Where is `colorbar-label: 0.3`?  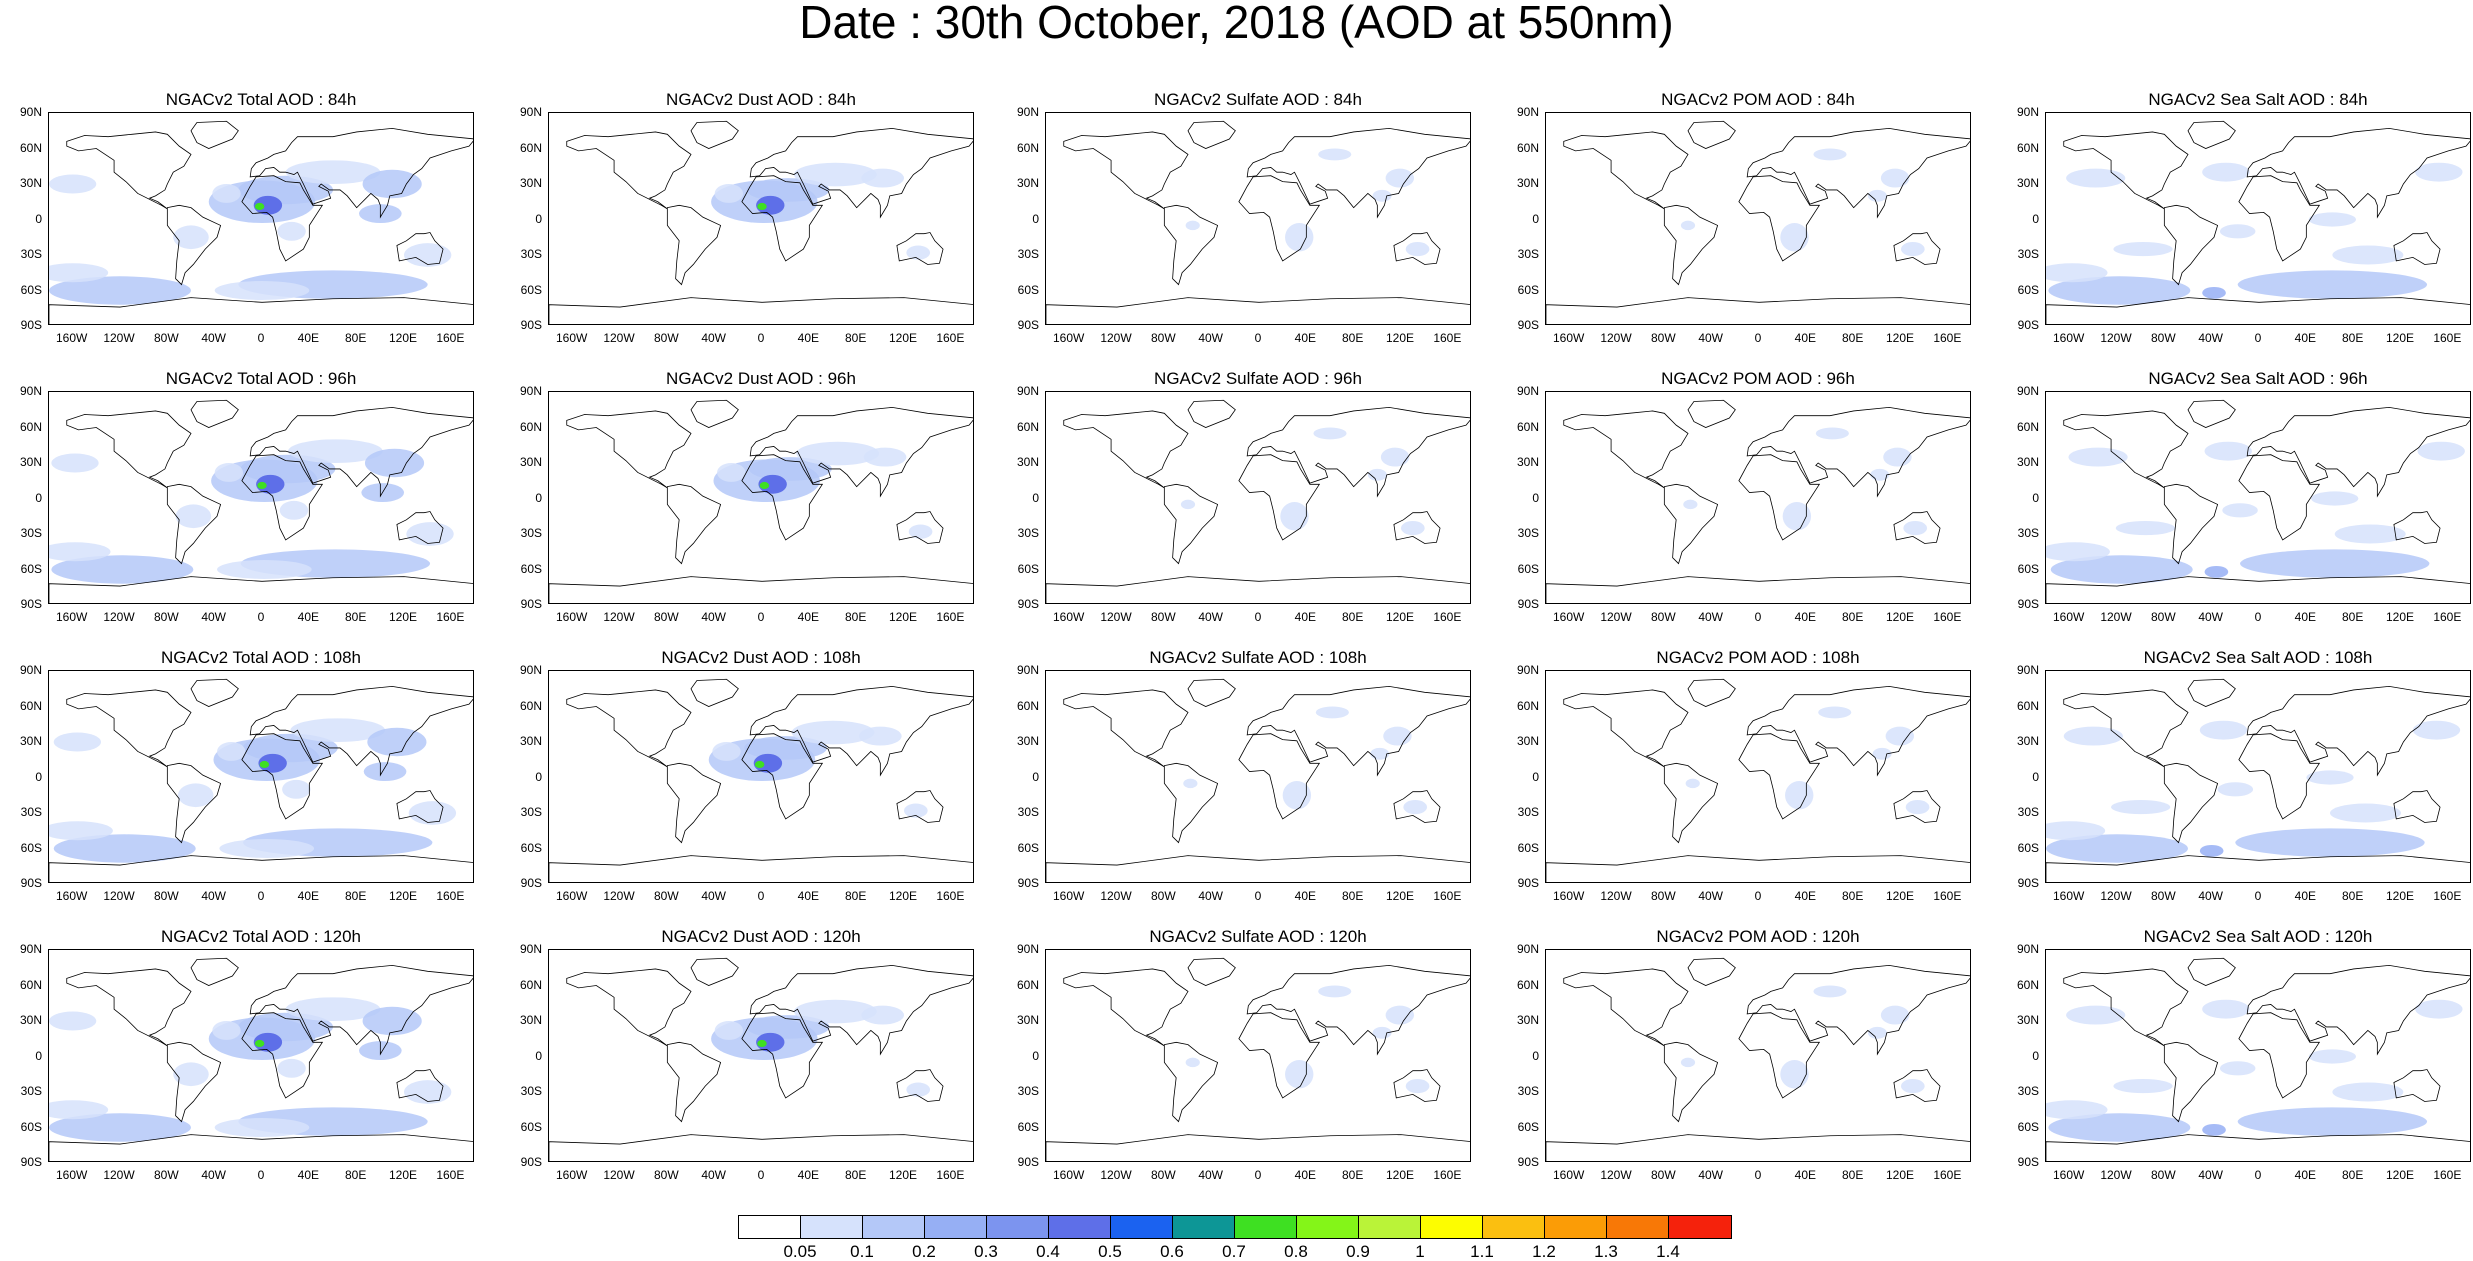
colorbar-label: 0.3 is located at coordinates (986, 1251).